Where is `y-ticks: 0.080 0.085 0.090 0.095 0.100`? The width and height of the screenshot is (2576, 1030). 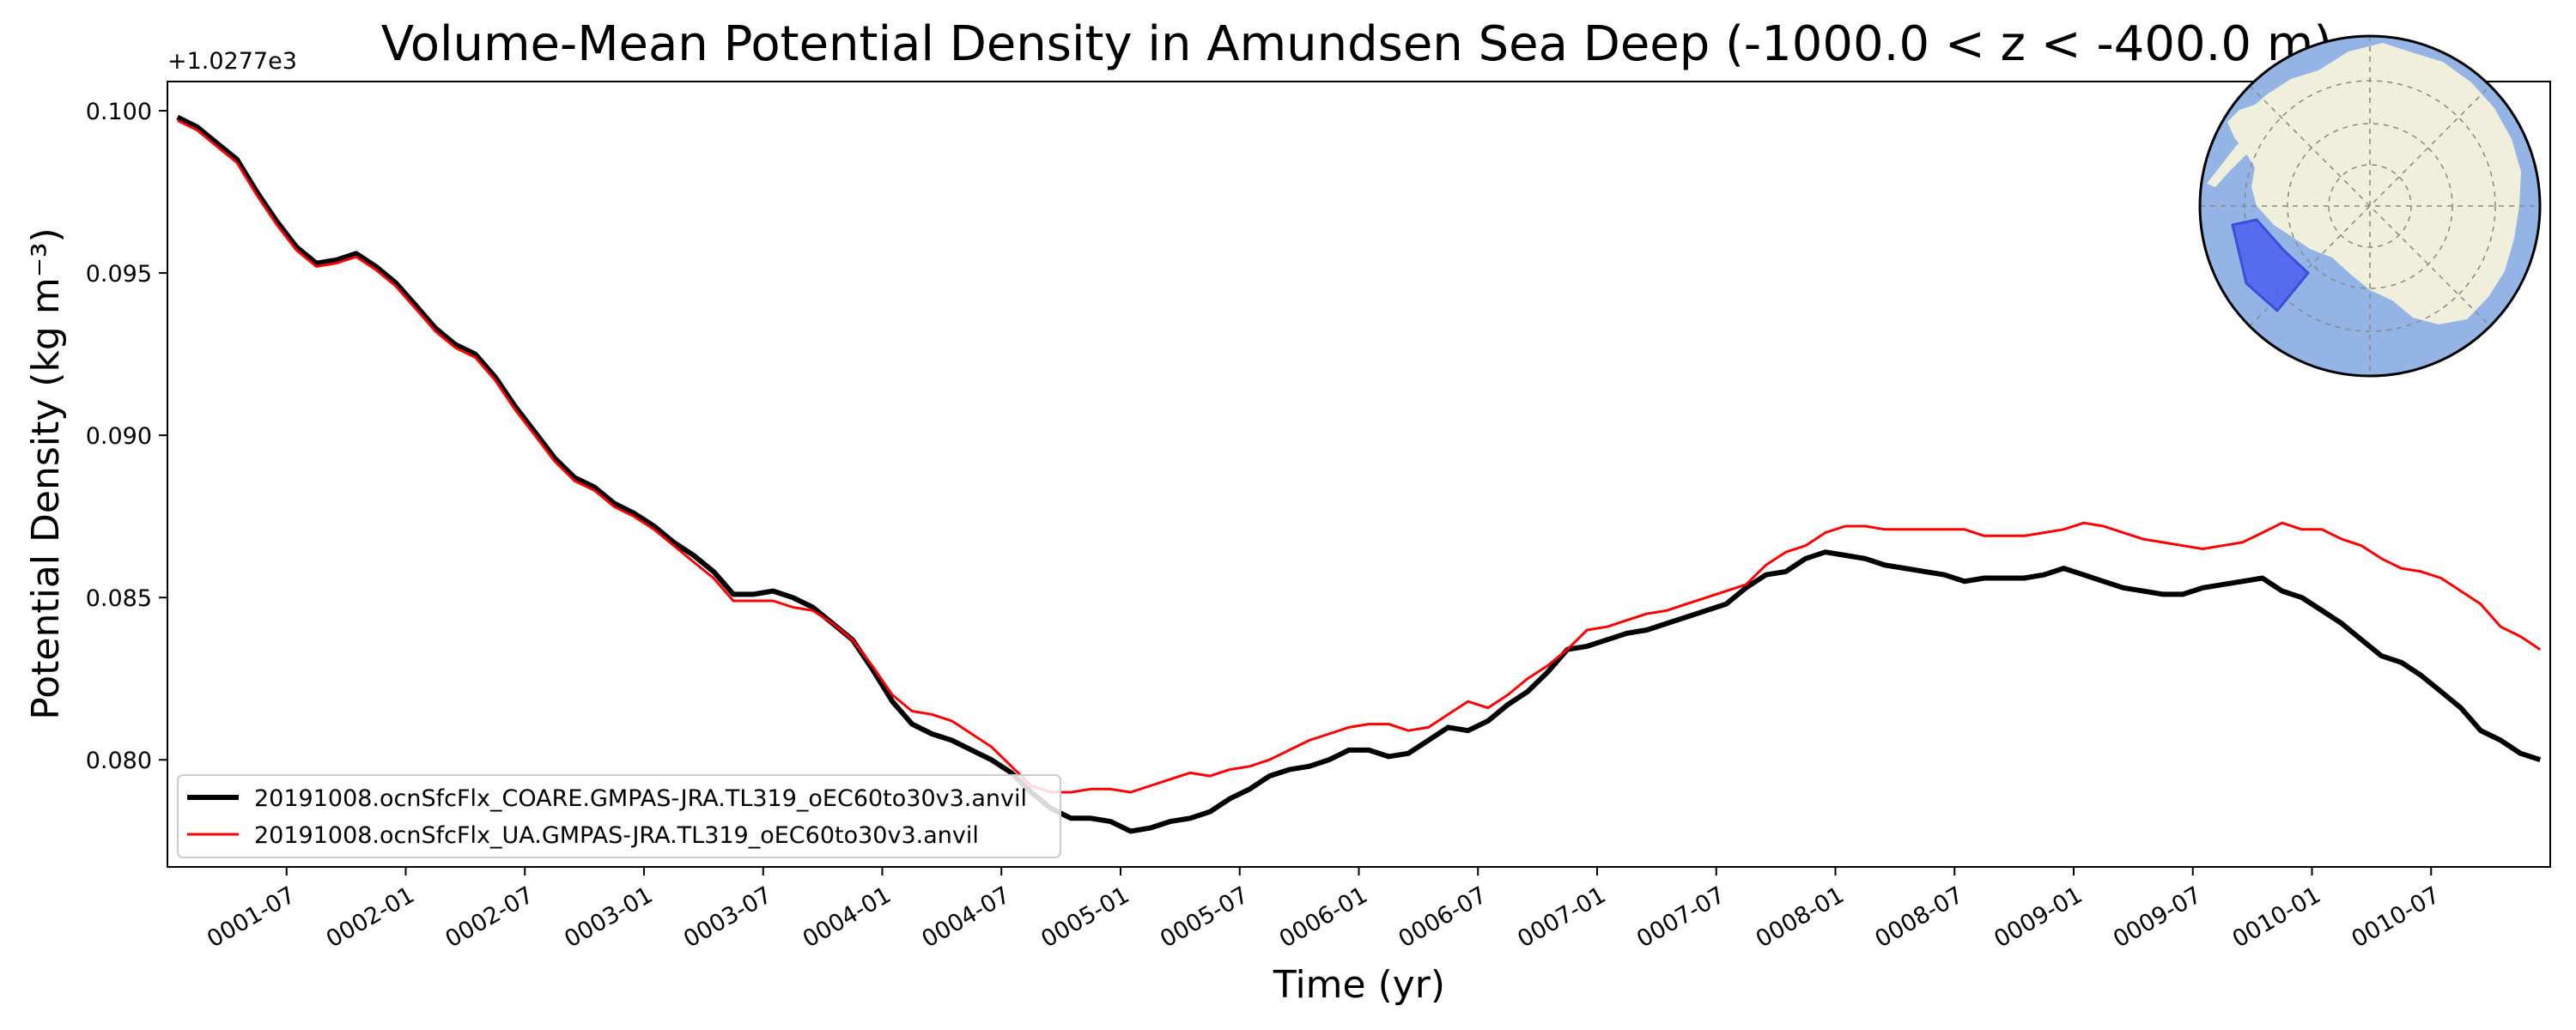 y-ticks: 0.080 0.085 0.090 0.095 0.100 is located at coordinates (127, 436).